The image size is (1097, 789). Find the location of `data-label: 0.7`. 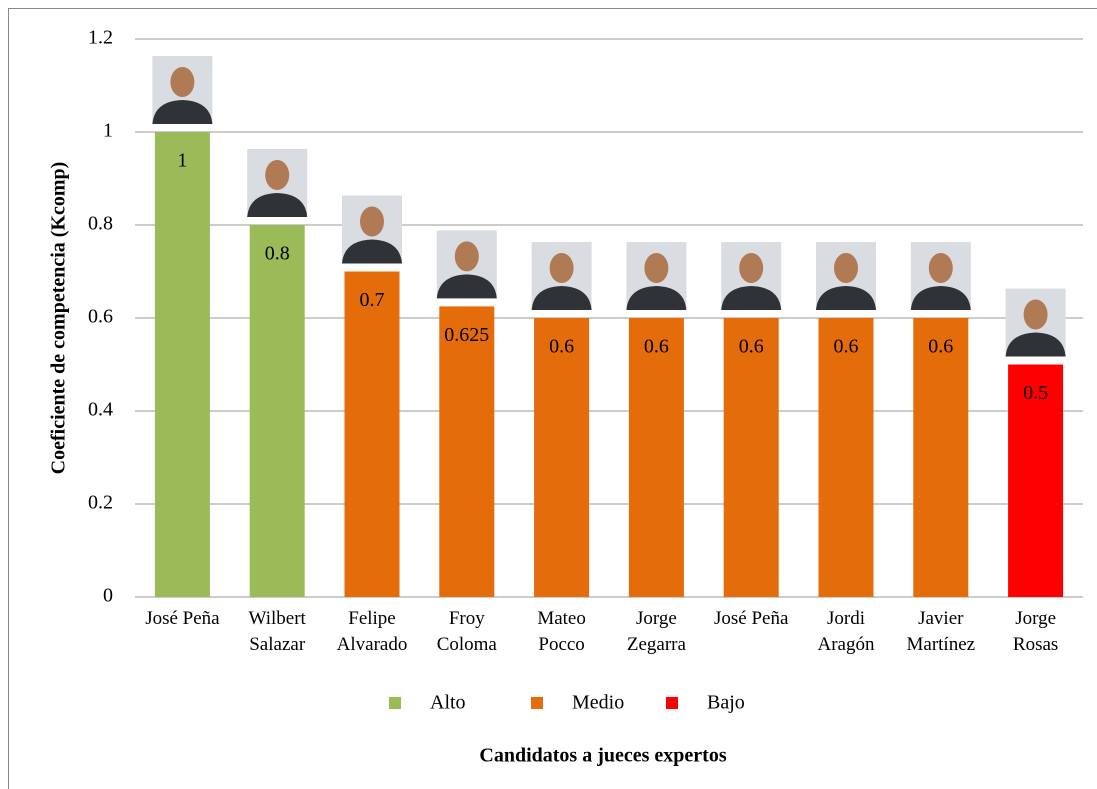

data-label: 0.7 is located at coordinates (372, 300).